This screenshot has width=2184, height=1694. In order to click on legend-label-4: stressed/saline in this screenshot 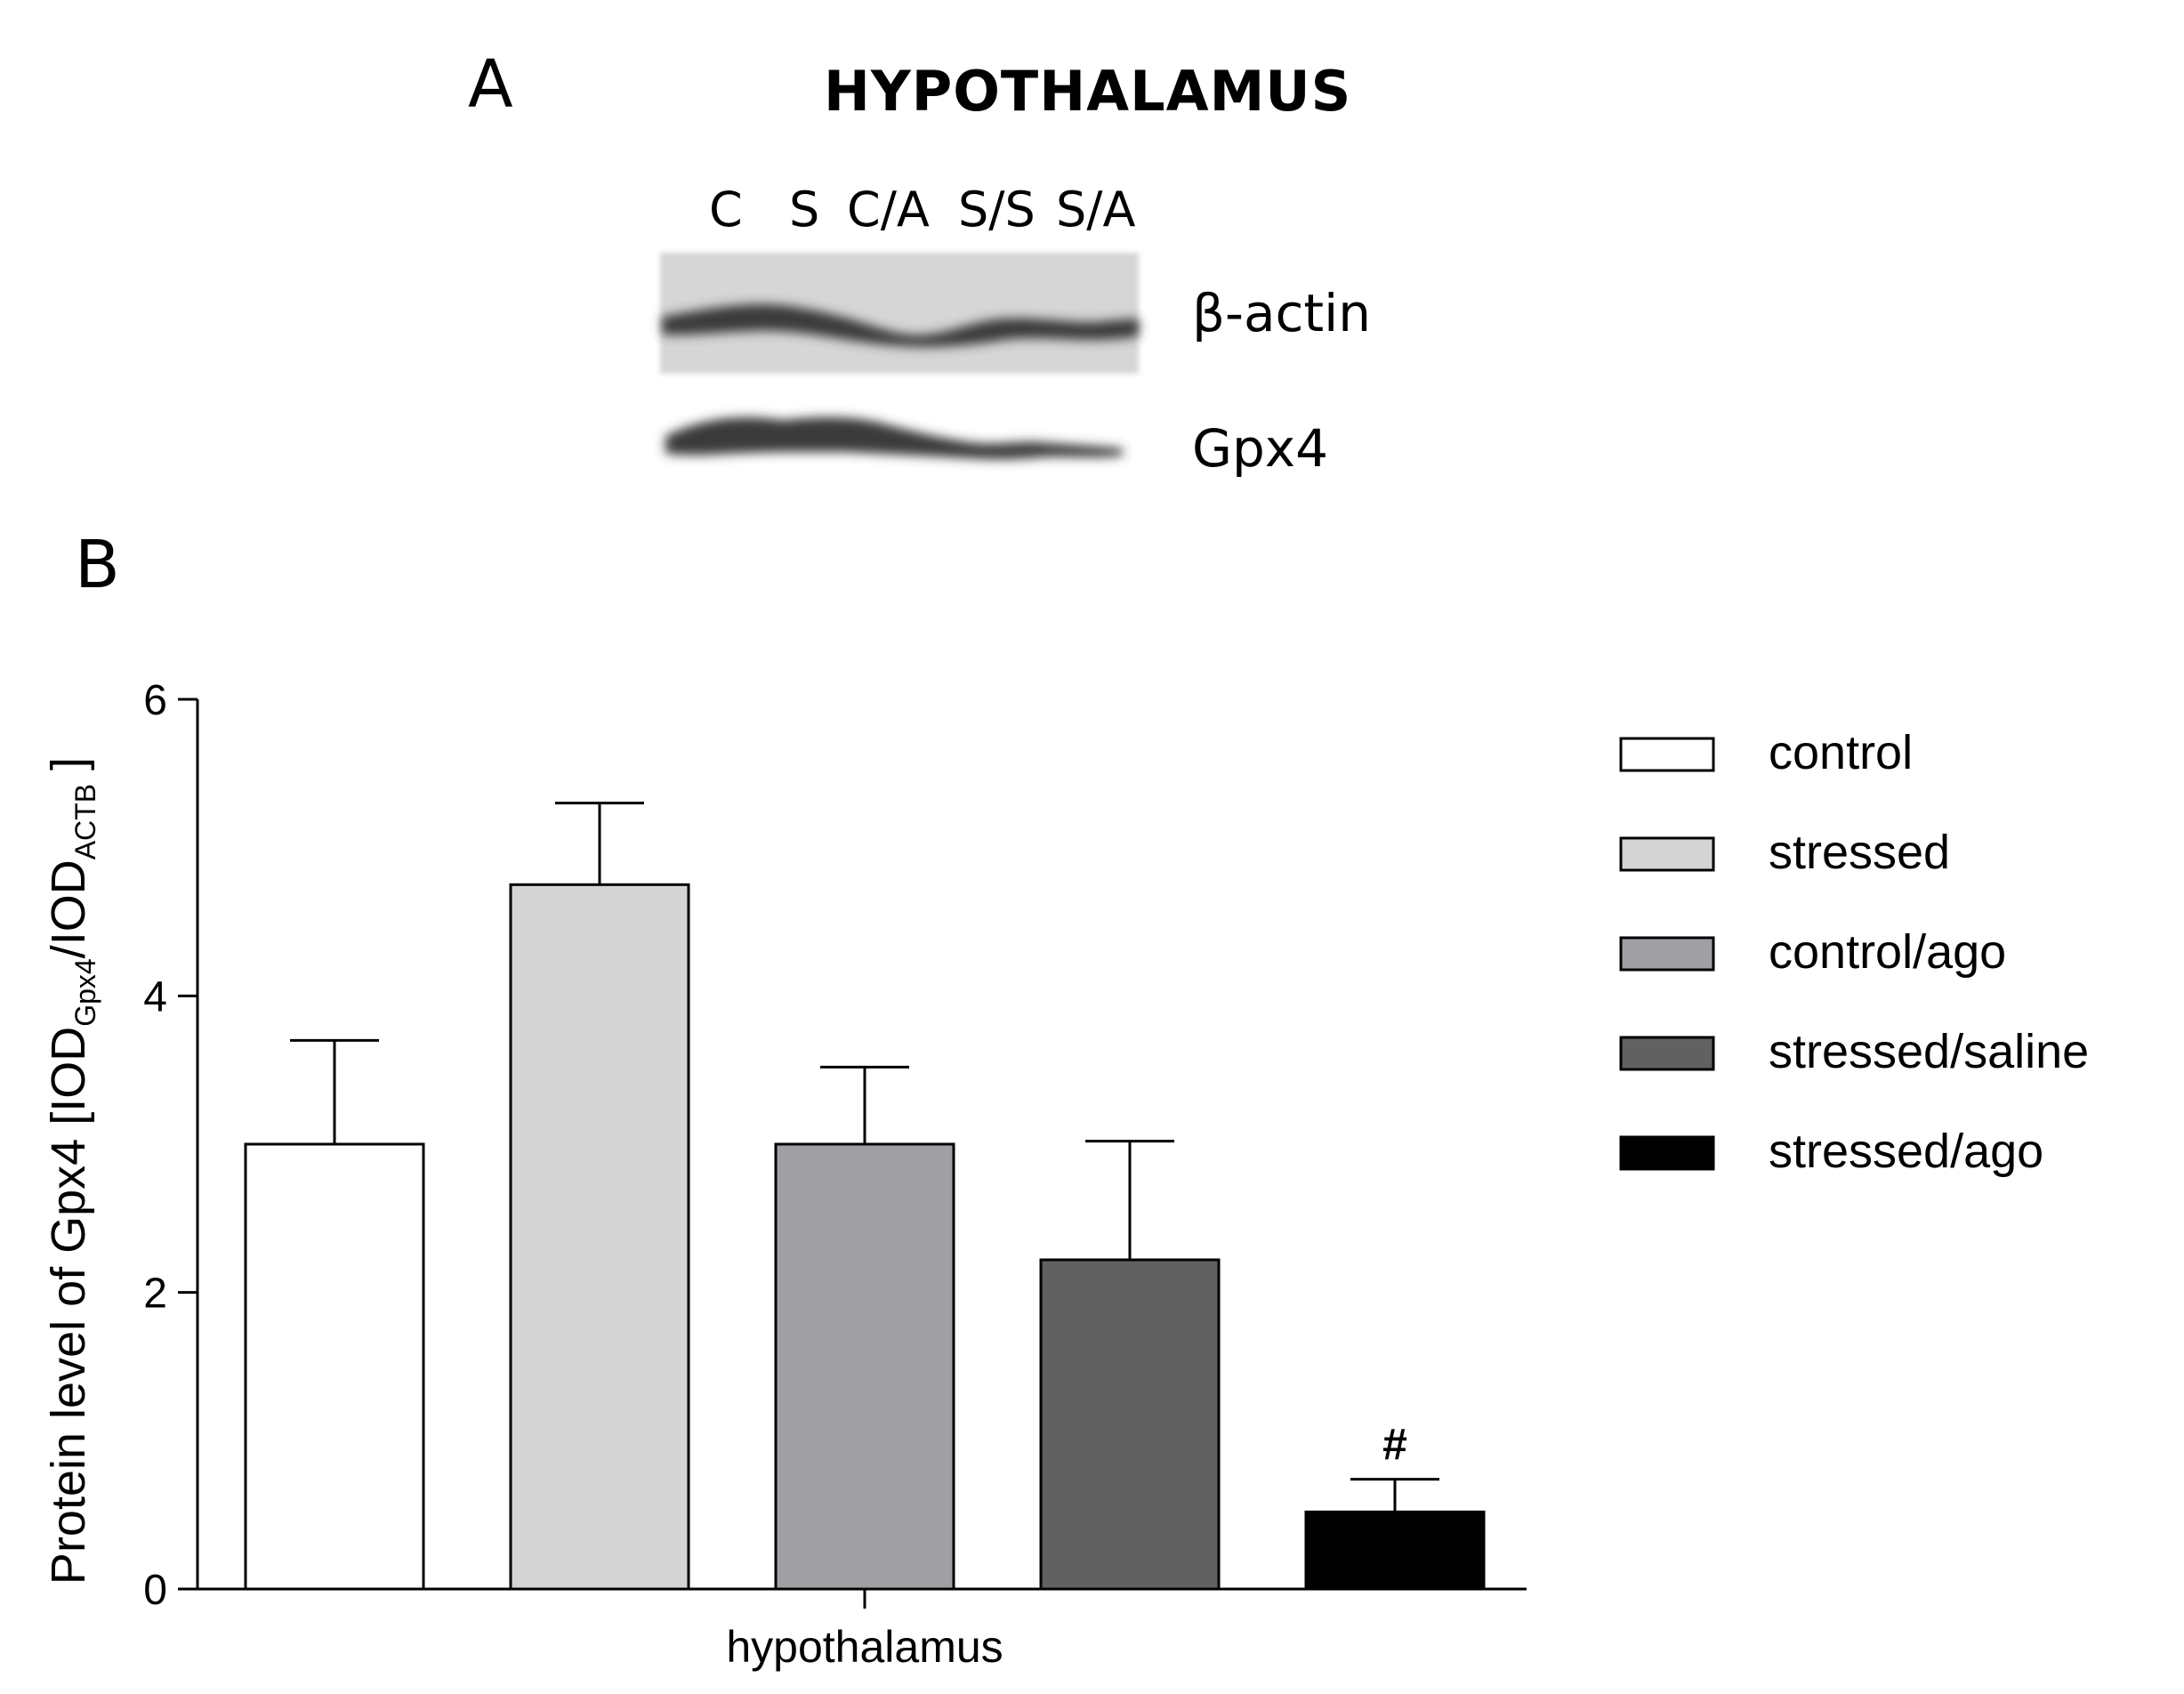, I will do `click(1929, 1051)`.